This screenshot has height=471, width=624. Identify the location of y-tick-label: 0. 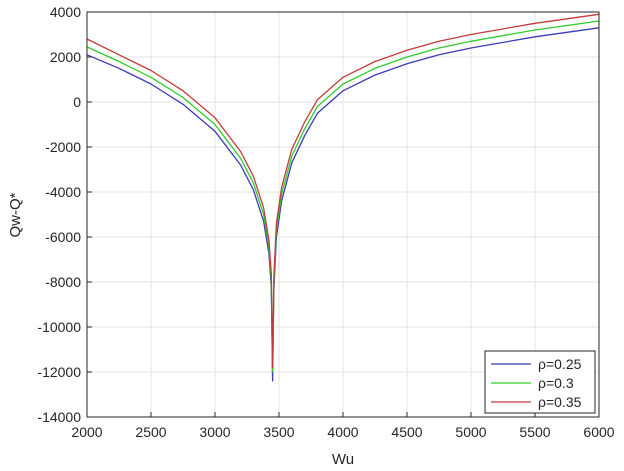
(77, 102).